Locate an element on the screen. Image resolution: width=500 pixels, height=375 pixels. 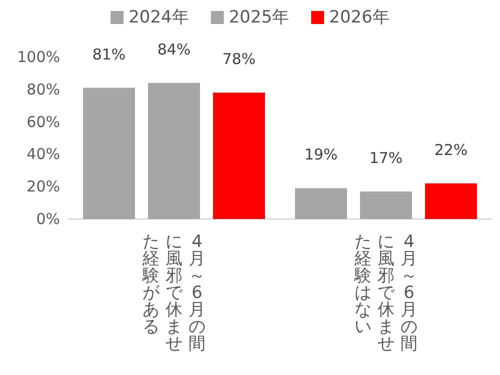
legend-label: 2025年 is located at coordinates (259, 18).